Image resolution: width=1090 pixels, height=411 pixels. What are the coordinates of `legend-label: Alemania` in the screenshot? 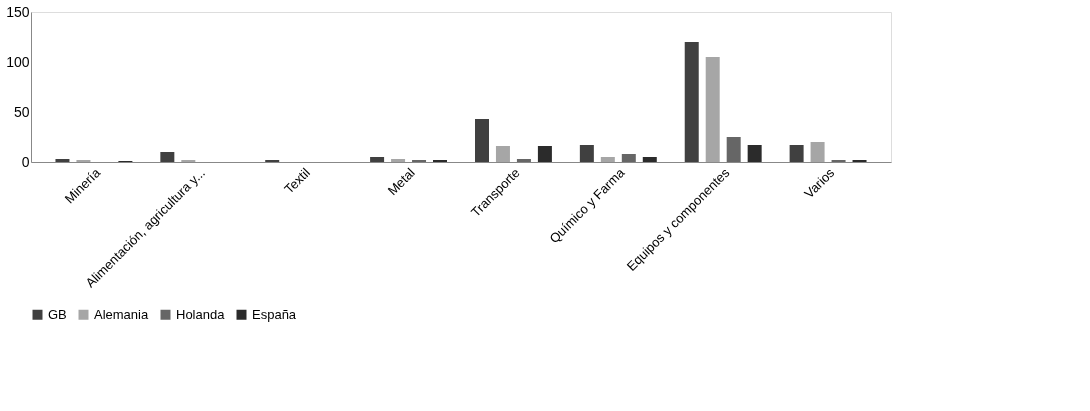 It's located at (121, 314).